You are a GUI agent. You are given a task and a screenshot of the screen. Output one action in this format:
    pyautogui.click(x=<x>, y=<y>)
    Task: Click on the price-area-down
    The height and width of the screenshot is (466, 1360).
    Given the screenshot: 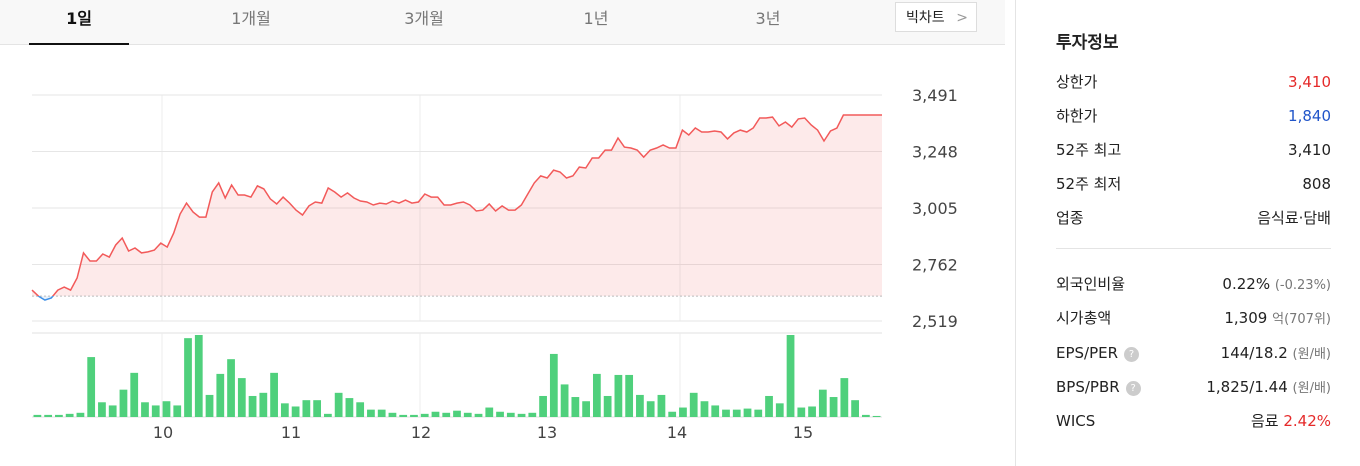 What is the action you would take?
    pyautogui.click(x=45, y=298)
    